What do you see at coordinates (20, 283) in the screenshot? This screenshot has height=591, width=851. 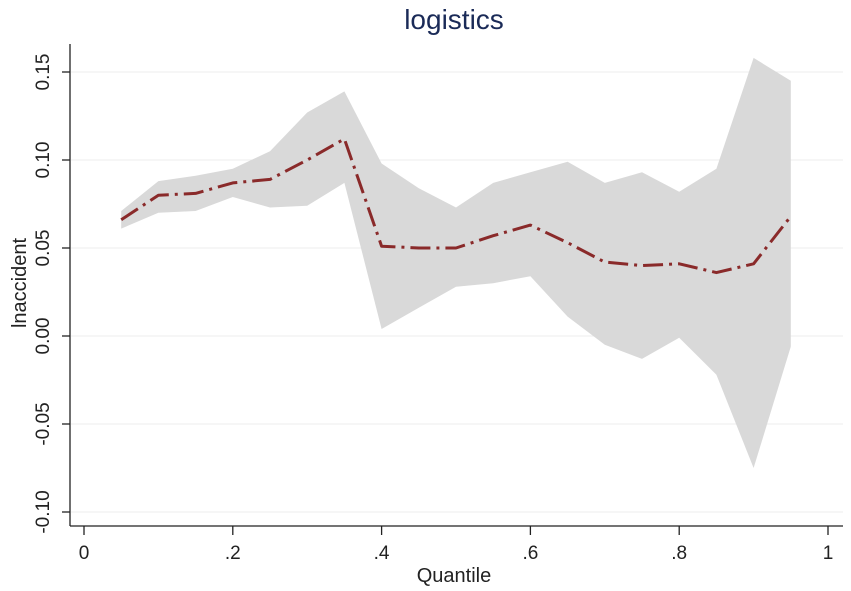 I see `y-axis-title: lnaccident` at bounding box center [20, 283].